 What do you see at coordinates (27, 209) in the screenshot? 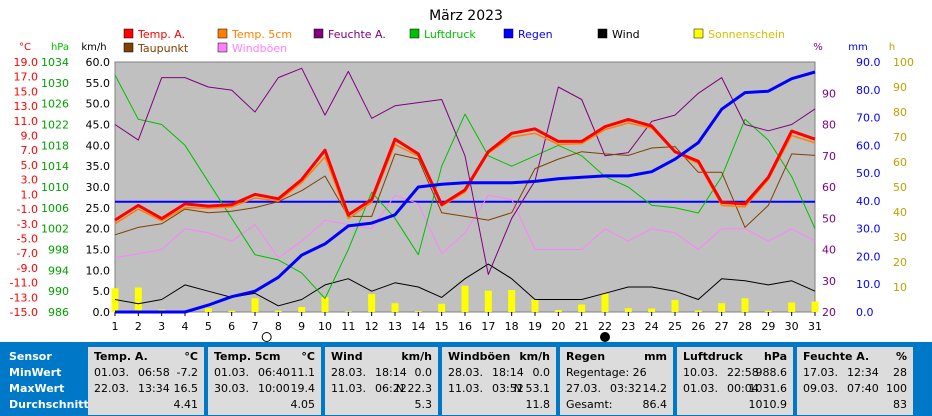
I see `tick-left-0: -1.0` at bounding box center [27, 209].